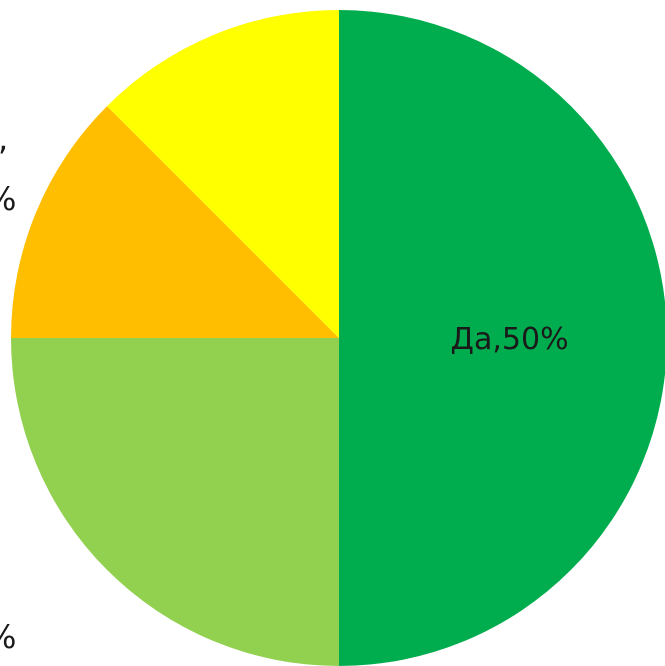 The height and width of the screenshot is (666, 665). I want to click on pie-labels: Да,50%, so click(510, 339).